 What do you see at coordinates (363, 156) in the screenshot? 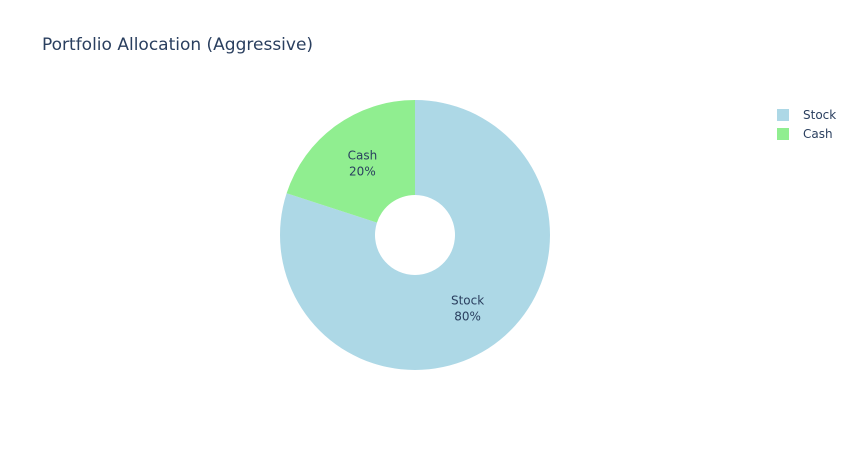
I see `slice-label-cash-name: Cash` at bounding box center [363, 156].